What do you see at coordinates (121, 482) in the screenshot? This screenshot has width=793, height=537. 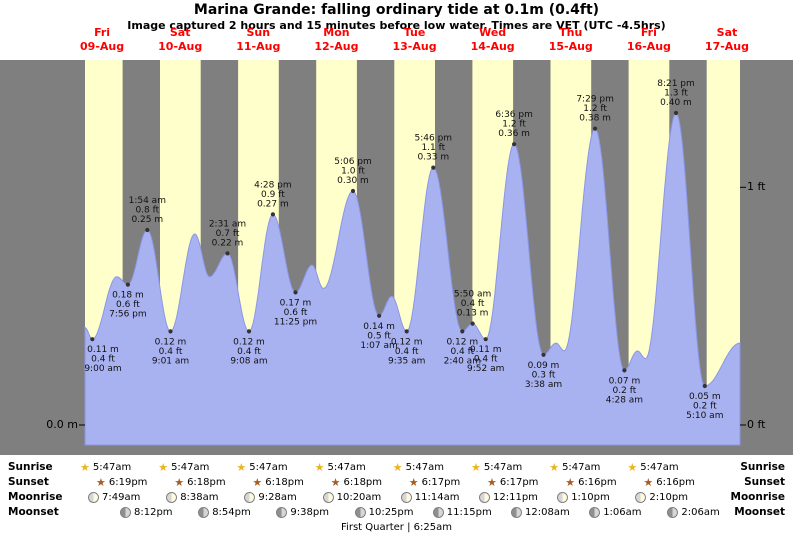 I see `sunset-time-item: ★ 6:19pm` at bounding box center [121, 482].